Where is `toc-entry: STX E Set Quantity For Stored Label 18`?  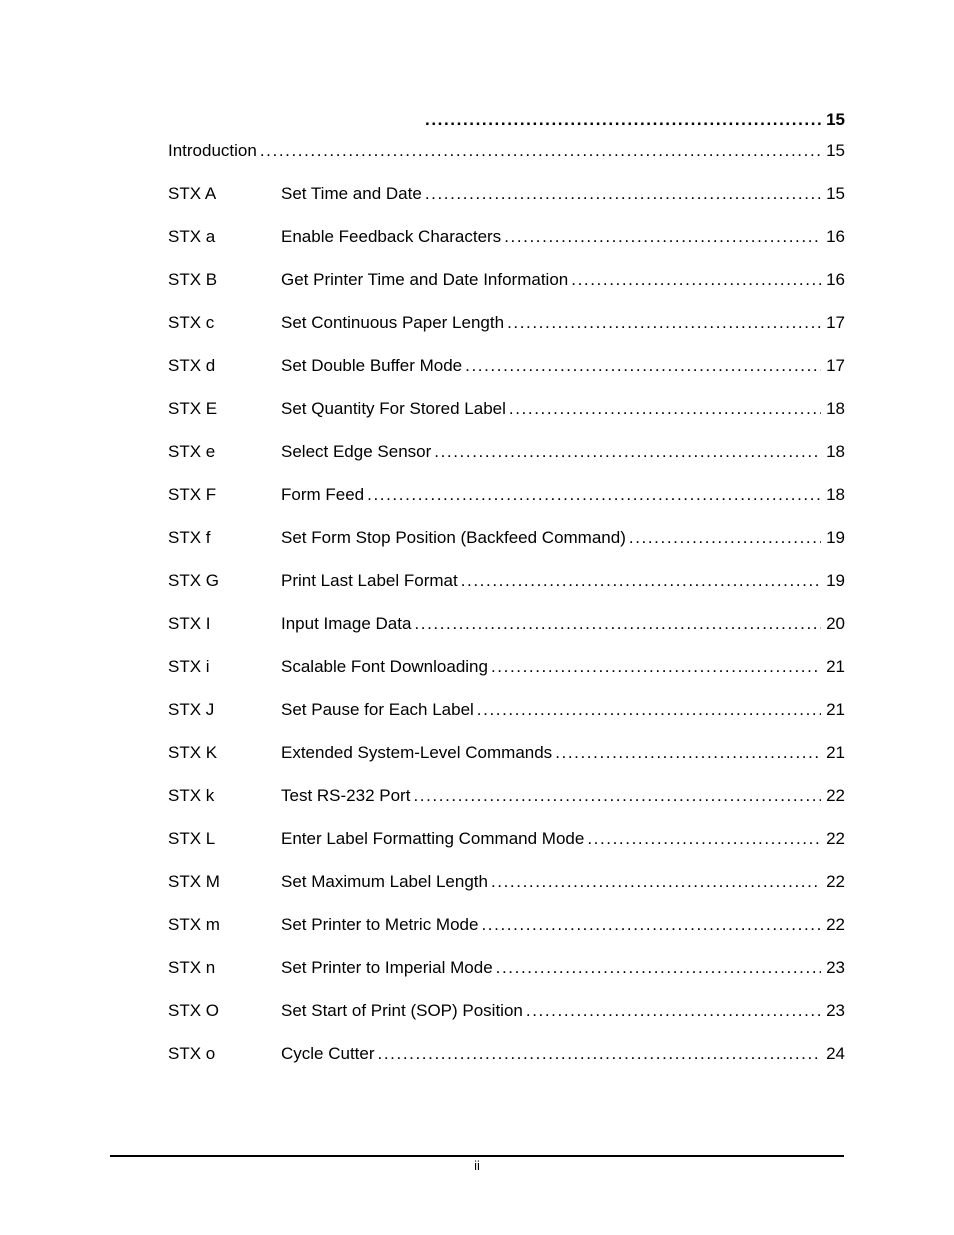
toc-entry: STX E Set Quantity For Stored Label 18 is located at coordinates (506, 409).